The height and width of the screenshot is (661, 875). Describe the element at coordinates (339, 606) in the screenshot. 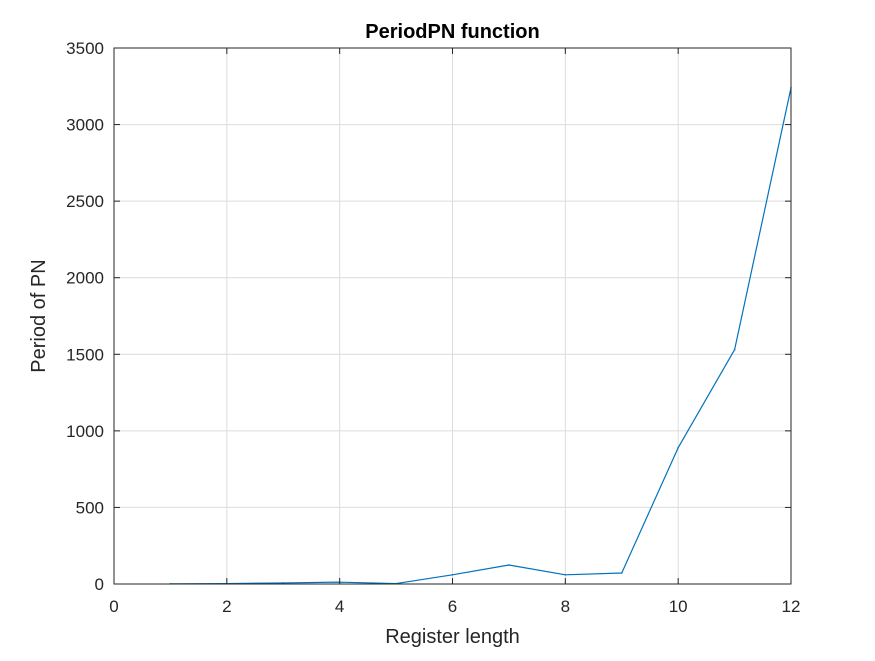

I see `x-tick-label: 4` at that location.